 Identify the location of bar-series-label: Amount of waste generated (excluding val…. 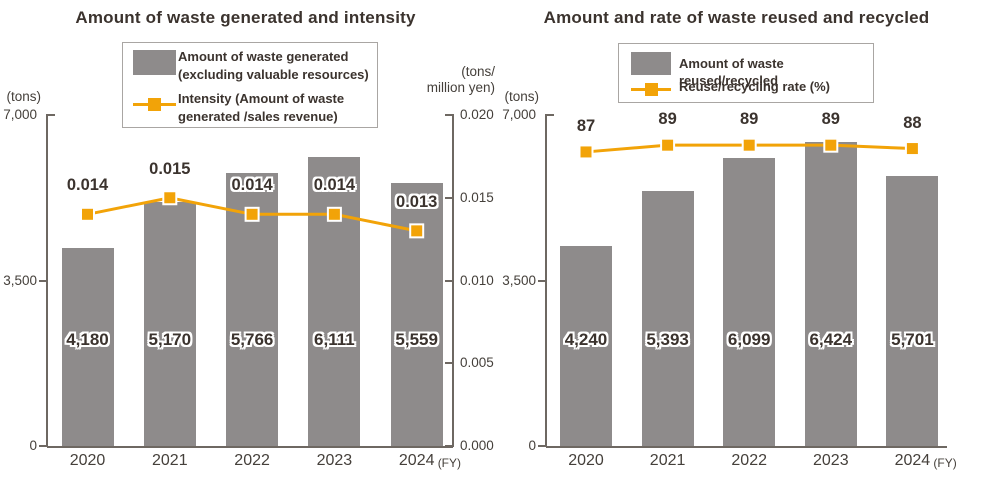
(273, 65).